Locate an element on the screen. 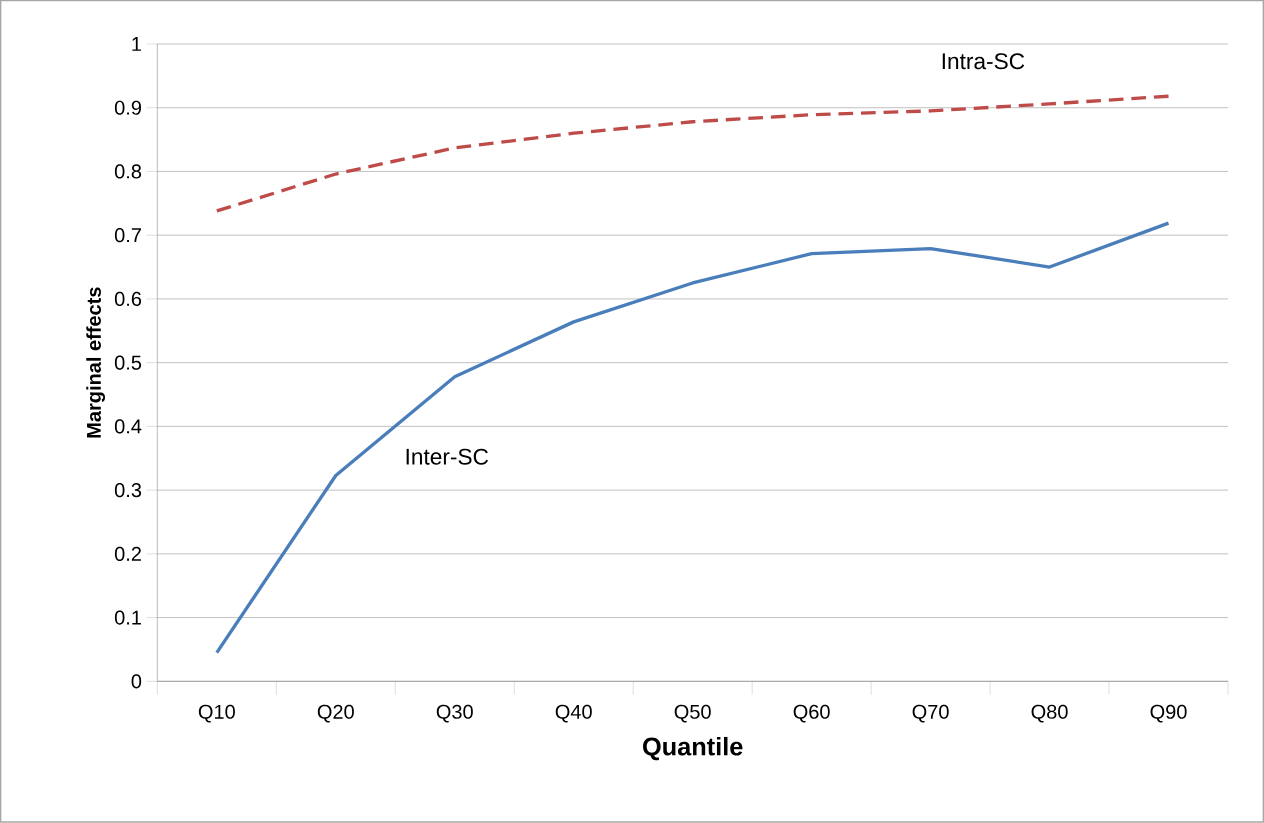  y-tick-label: 1 is located at coordinates (136, 44).